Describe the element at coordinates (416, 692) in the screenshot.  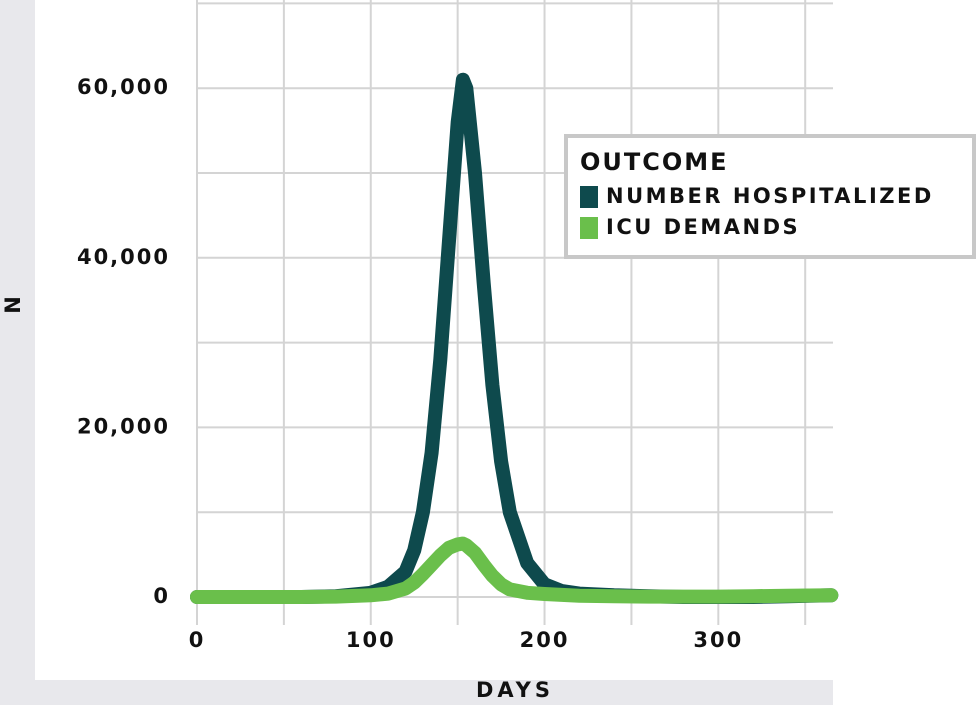
I see `bottom-strip` at that location.